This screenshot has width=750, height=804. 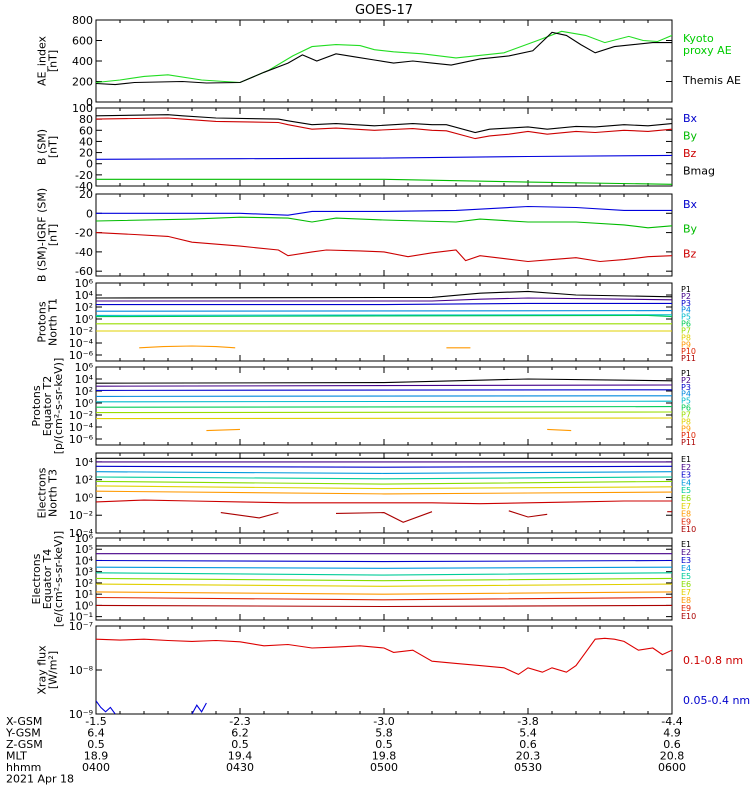 I want to click on legend-entry: 0.05-0.4 nm, so click(x=716, y=700).